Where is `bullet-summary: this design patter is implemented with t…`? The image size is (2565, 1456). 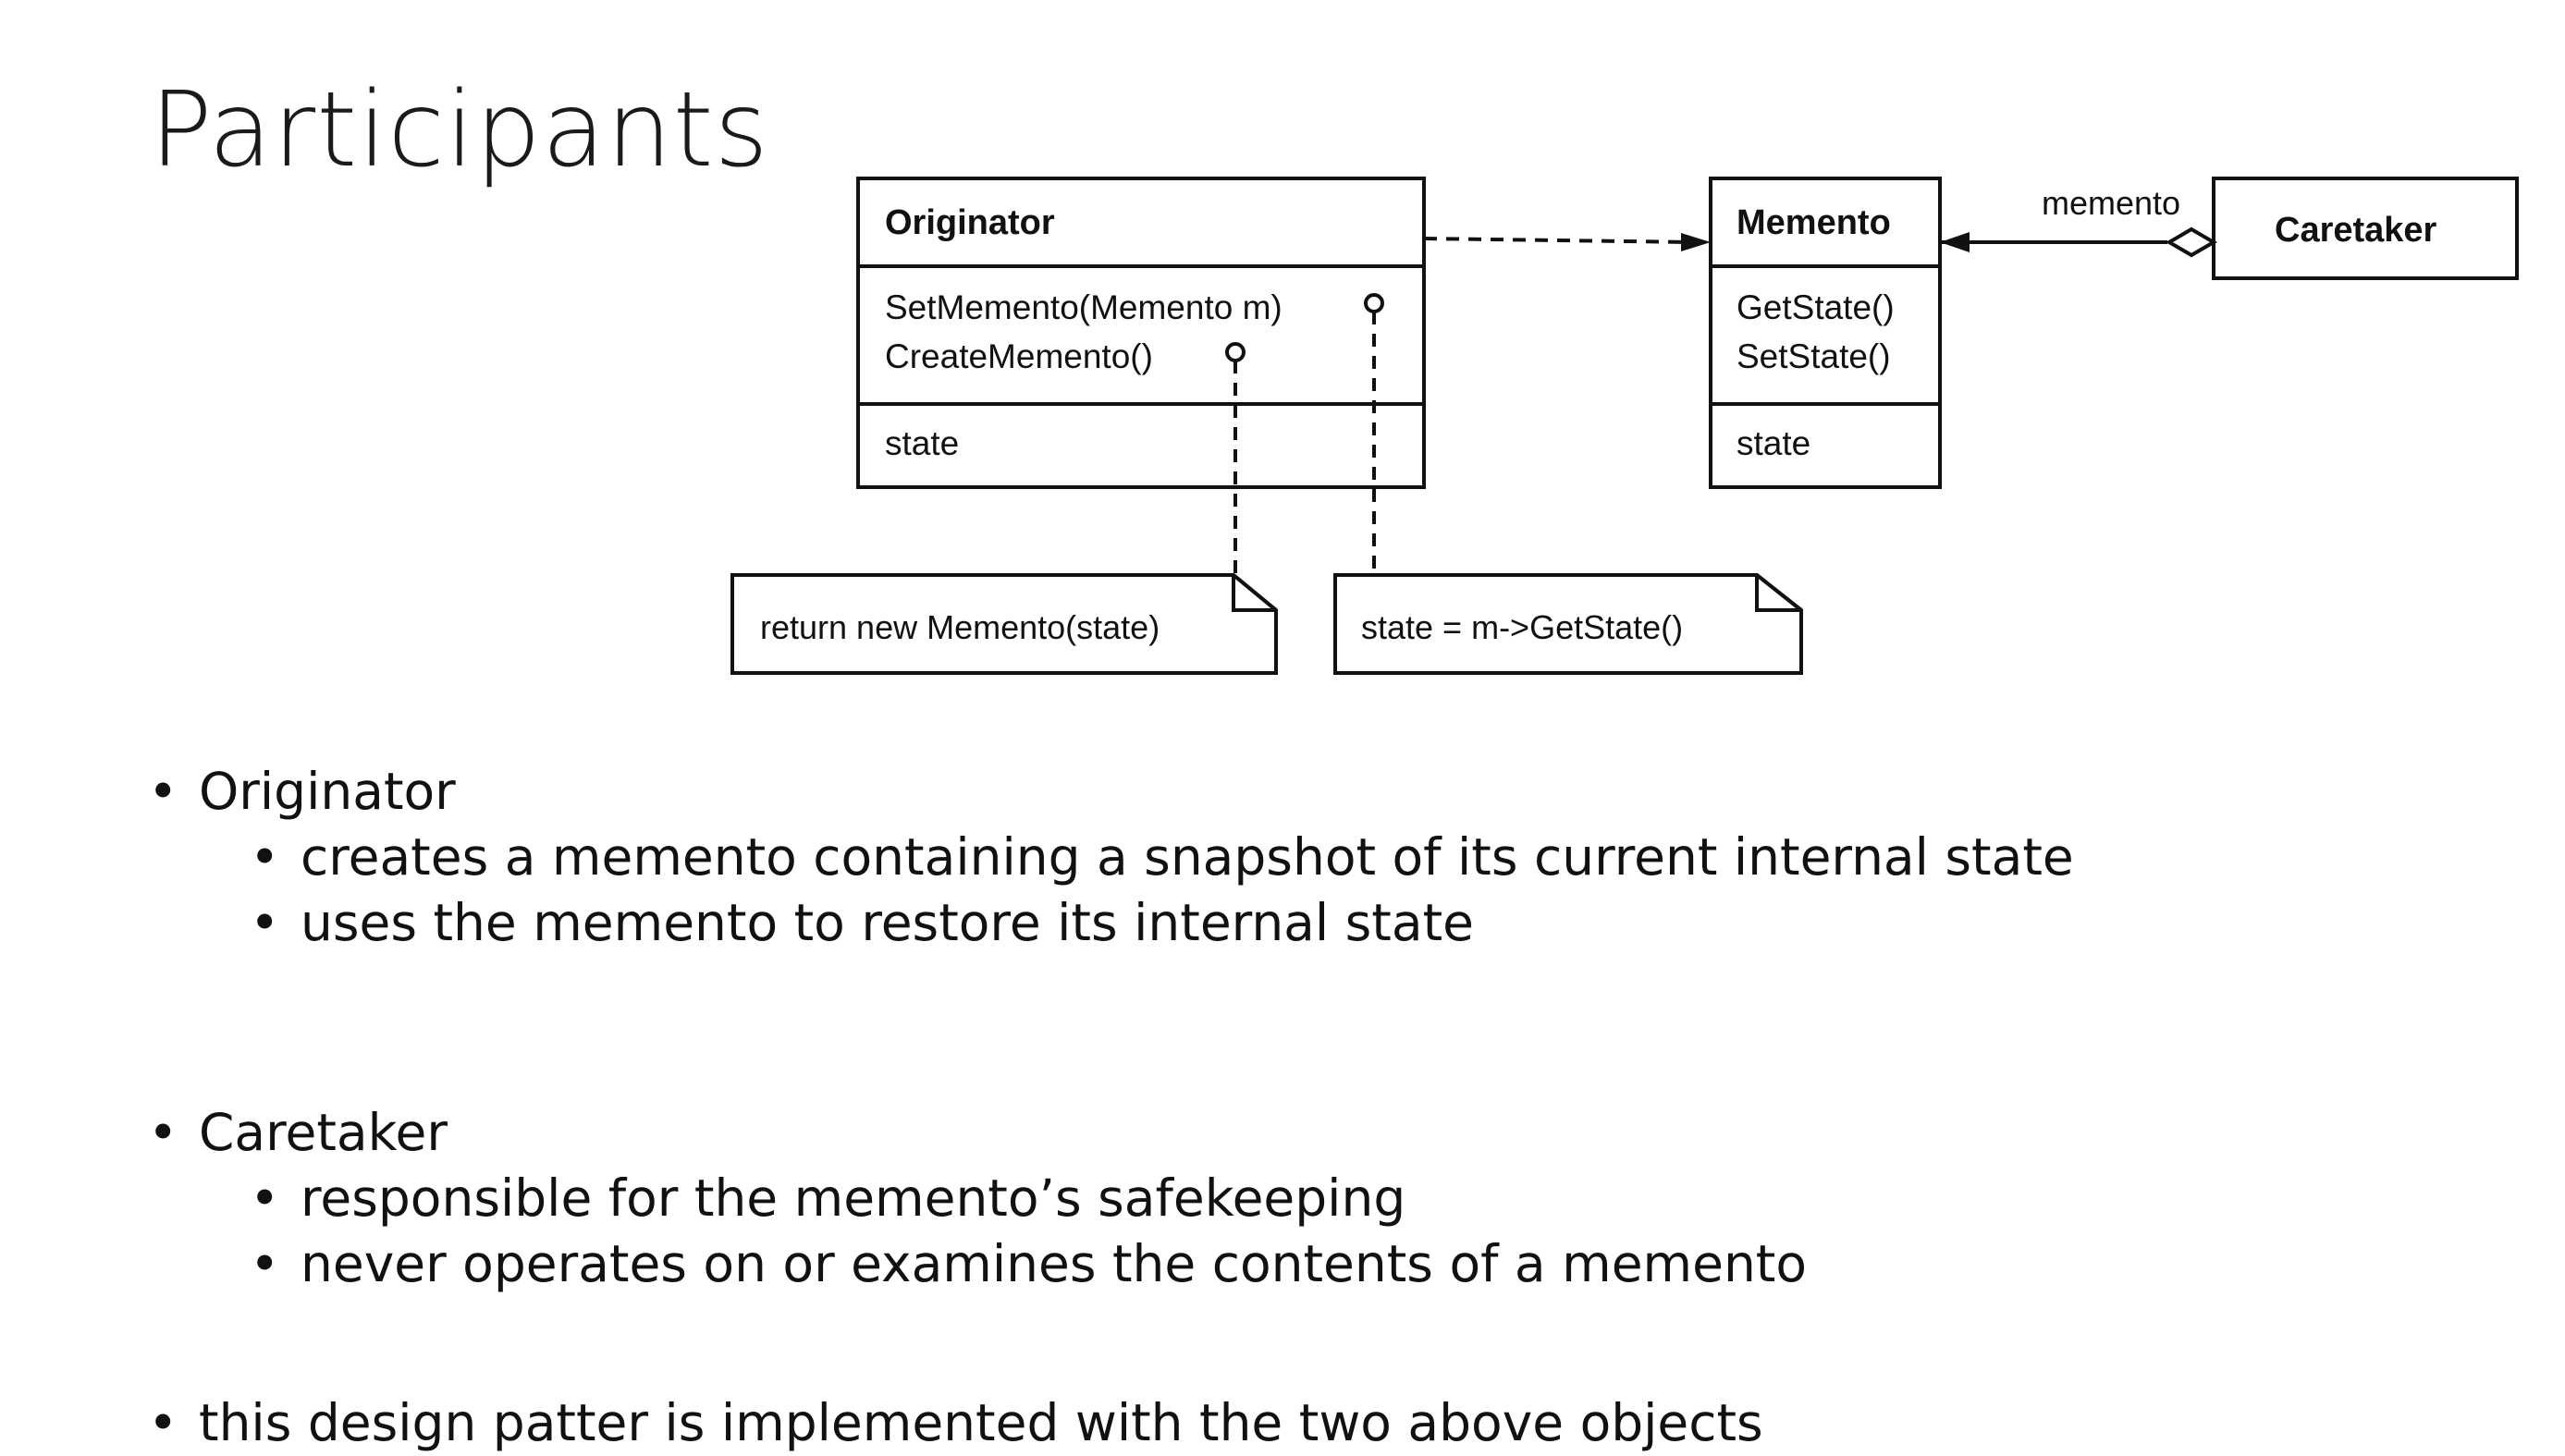 bullet-summary: this design patter is implemented with t… is located at coordinates (1111, 1422).